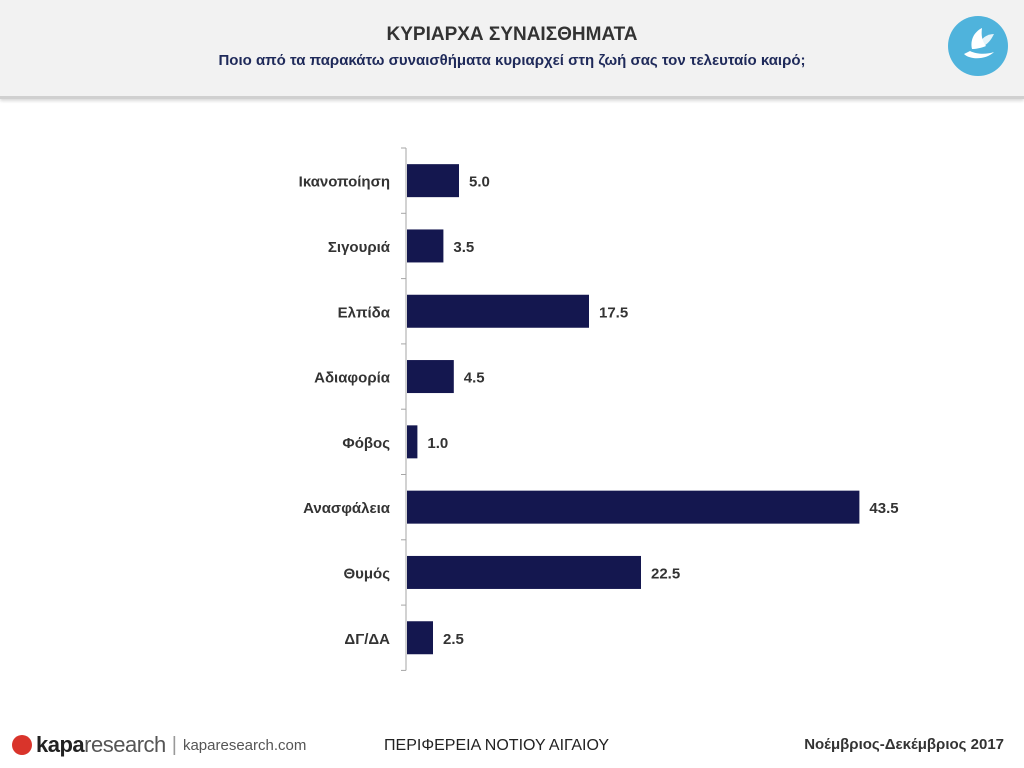  Describe the element at coordinates (497, 745) in the screenshot. I see `region-label: ΠΕΡΙΦΕΡΕΙΑ ΝΟΤΙΟΥ ΑΙΓΑΙΟΥ` at that location.